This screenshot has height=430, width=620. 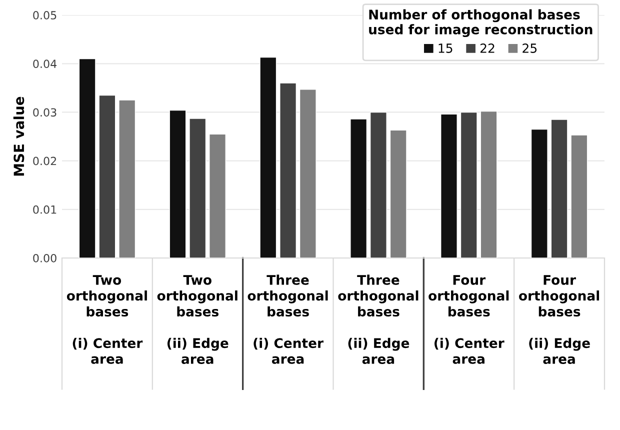 What do you see at coordinates (106, 319) in the screenshot?
I see `category-label: Two orthogonal bases (i) Center area` at bounding box center [106, 319].